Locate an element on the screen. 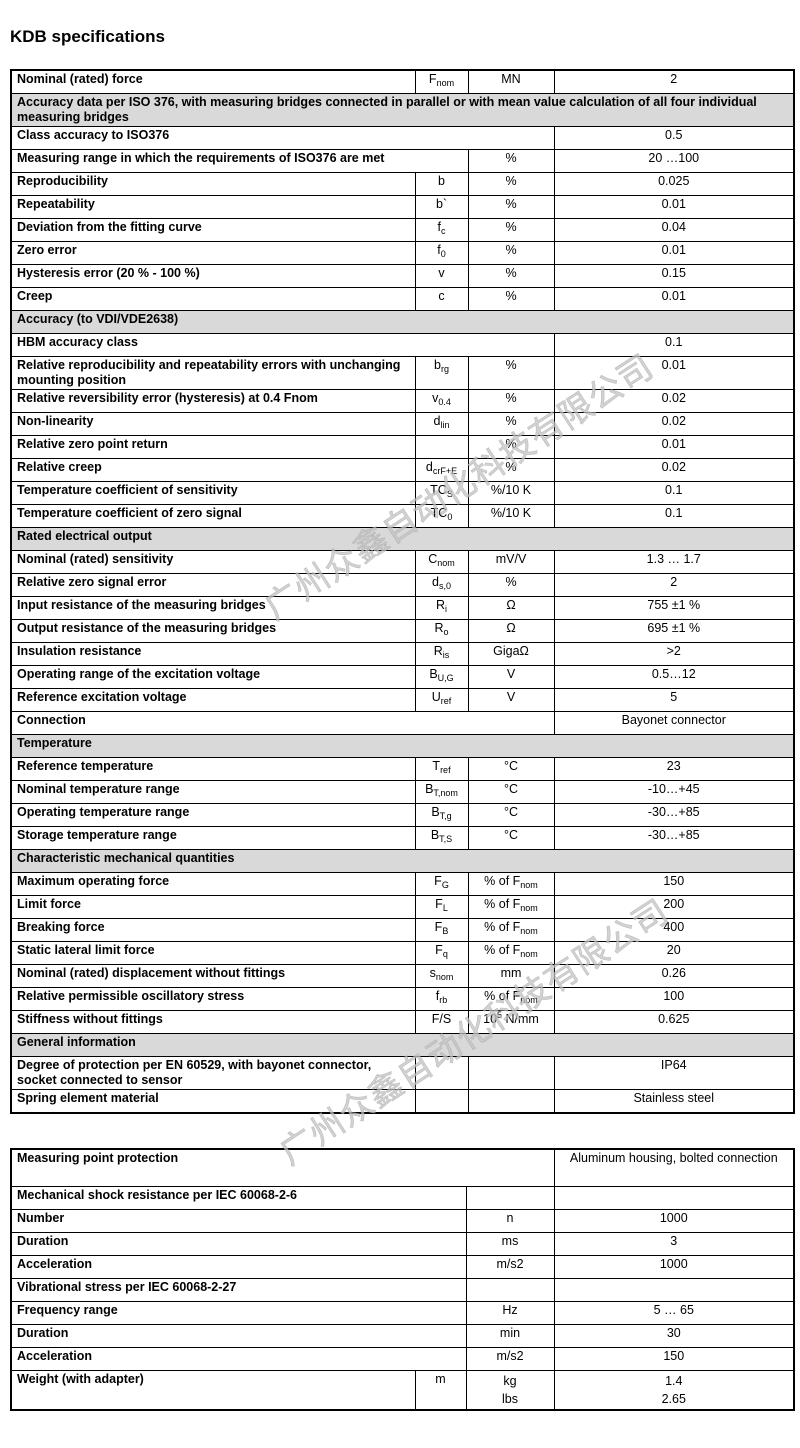 Image resolution: width=800 pixels, height=1448 pixels. row-unit-text: °C is located at coordinates (511, 835).